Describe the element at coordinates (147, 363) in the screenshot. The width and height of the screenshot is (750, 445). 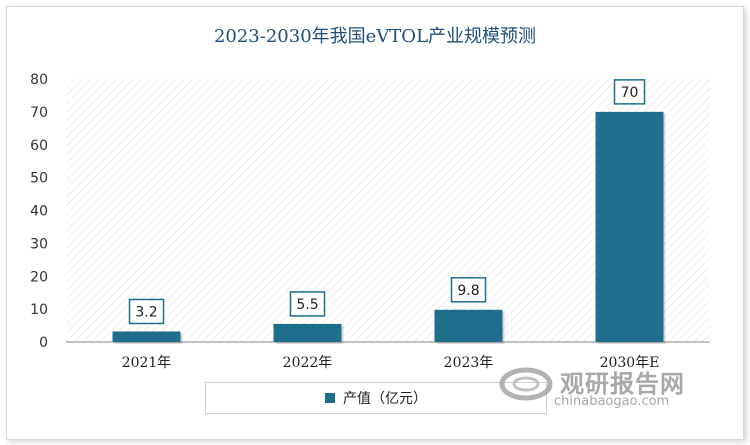
I see `x-tick-label: 2021年` at that location.